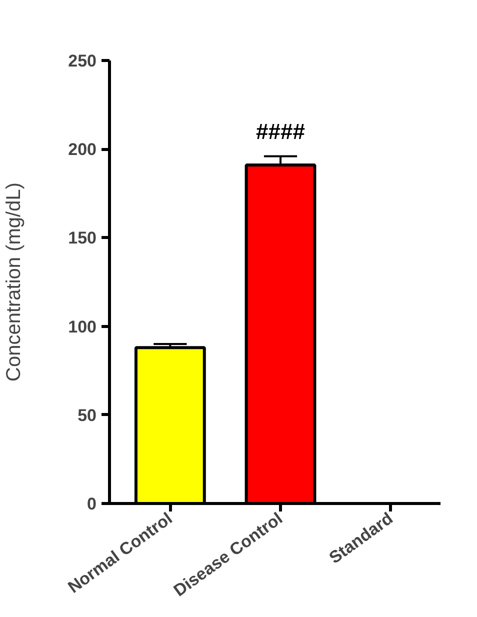 Image resolution: width=477 pixels, height=617 pixels. Describe the element at coordinates (82, 326) in the screenshot. I see `y-tick-label: 100` at that location.